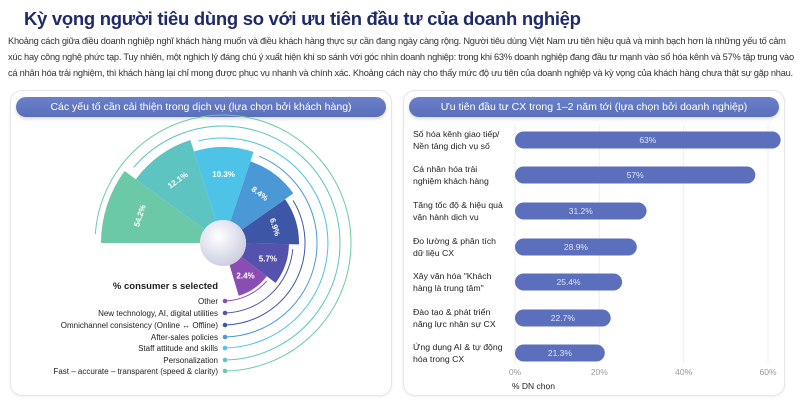  What do you see at coordinates (454, 241) in the screenshot?
I see `category-label: Đo lường & phân tích` at bounding box center [454, 241].